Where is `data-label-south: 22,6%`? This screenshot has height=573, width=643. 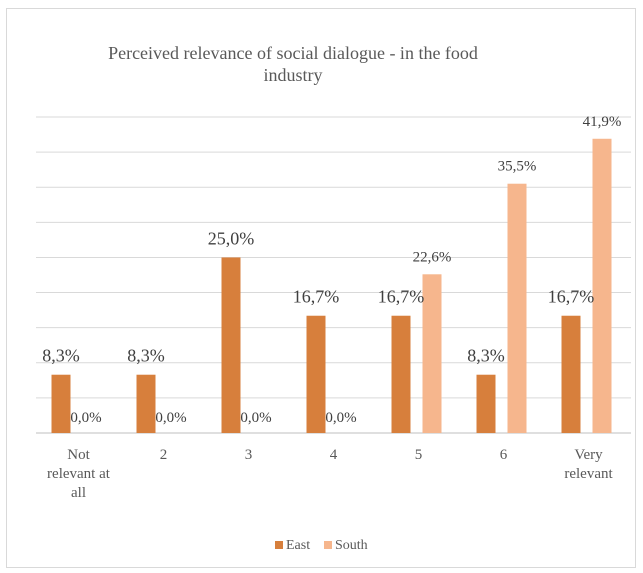 data-label-south: 22,6% is located at coordinates (432, 257).